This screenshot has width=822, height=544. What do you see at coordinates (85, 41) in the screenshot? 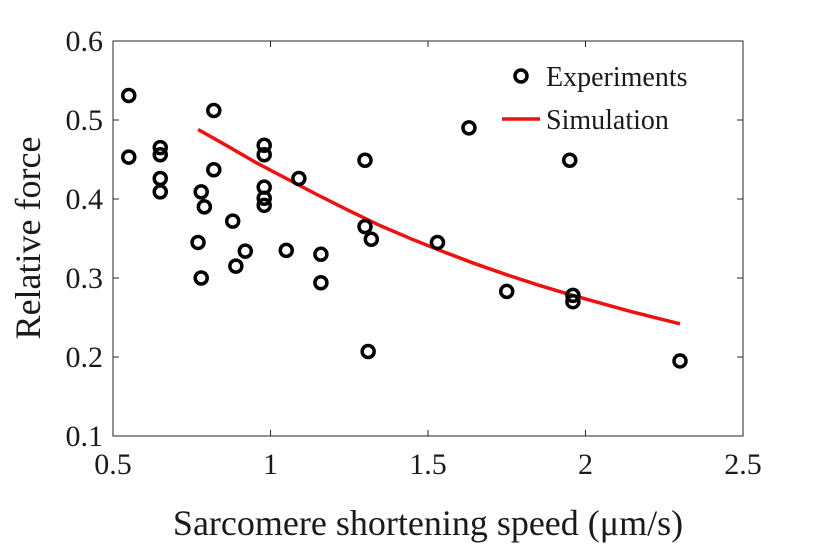
I see `y-tick-label: 0.6` at bounding box center [85, 41].